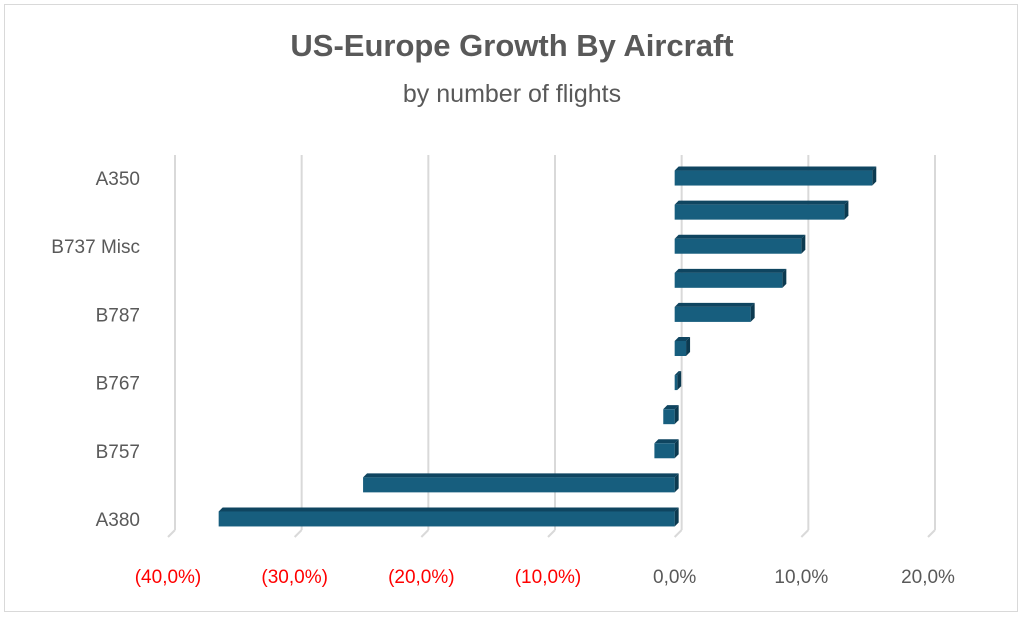 Image resolution: width=1024 pixels, height=618 pixels. I want to click on category-label: B767, so click(118, 384).